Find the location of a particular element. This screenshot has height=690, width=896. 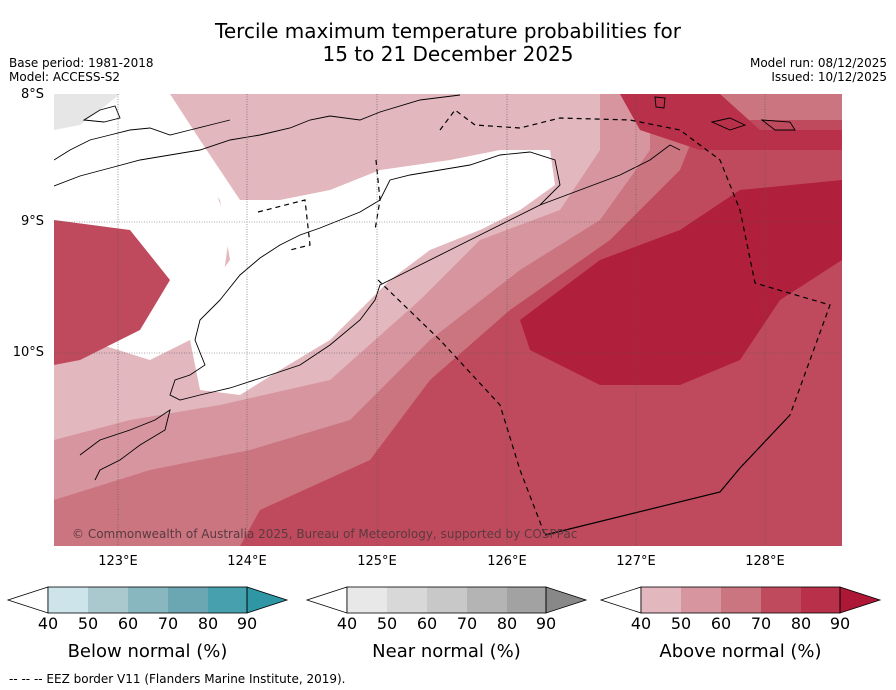

legend-above-frame is located at coordinates (740, 600).